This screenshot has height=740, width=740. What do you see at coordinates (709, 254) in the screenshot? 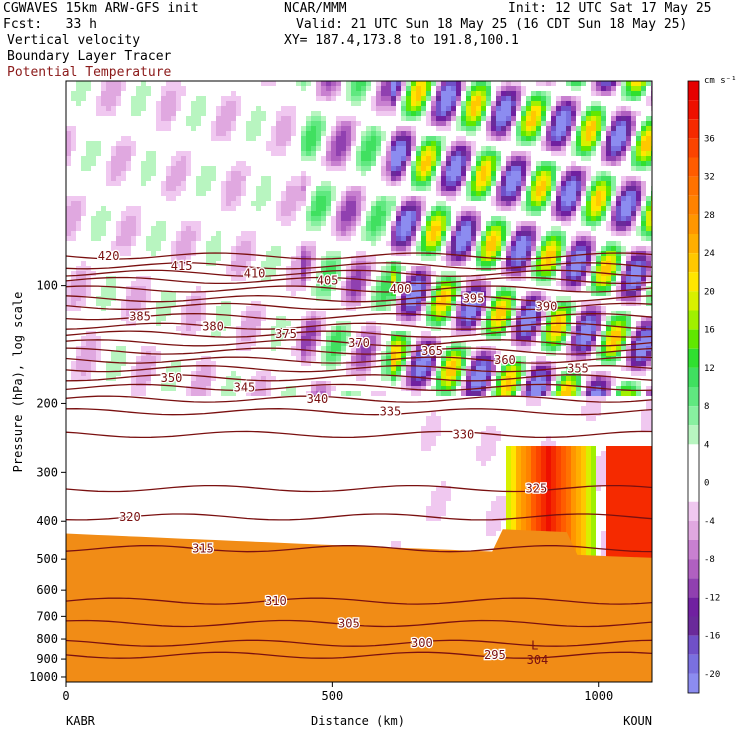
I see `colorbar-tick-label: 24` at bounding box center [709, 254].